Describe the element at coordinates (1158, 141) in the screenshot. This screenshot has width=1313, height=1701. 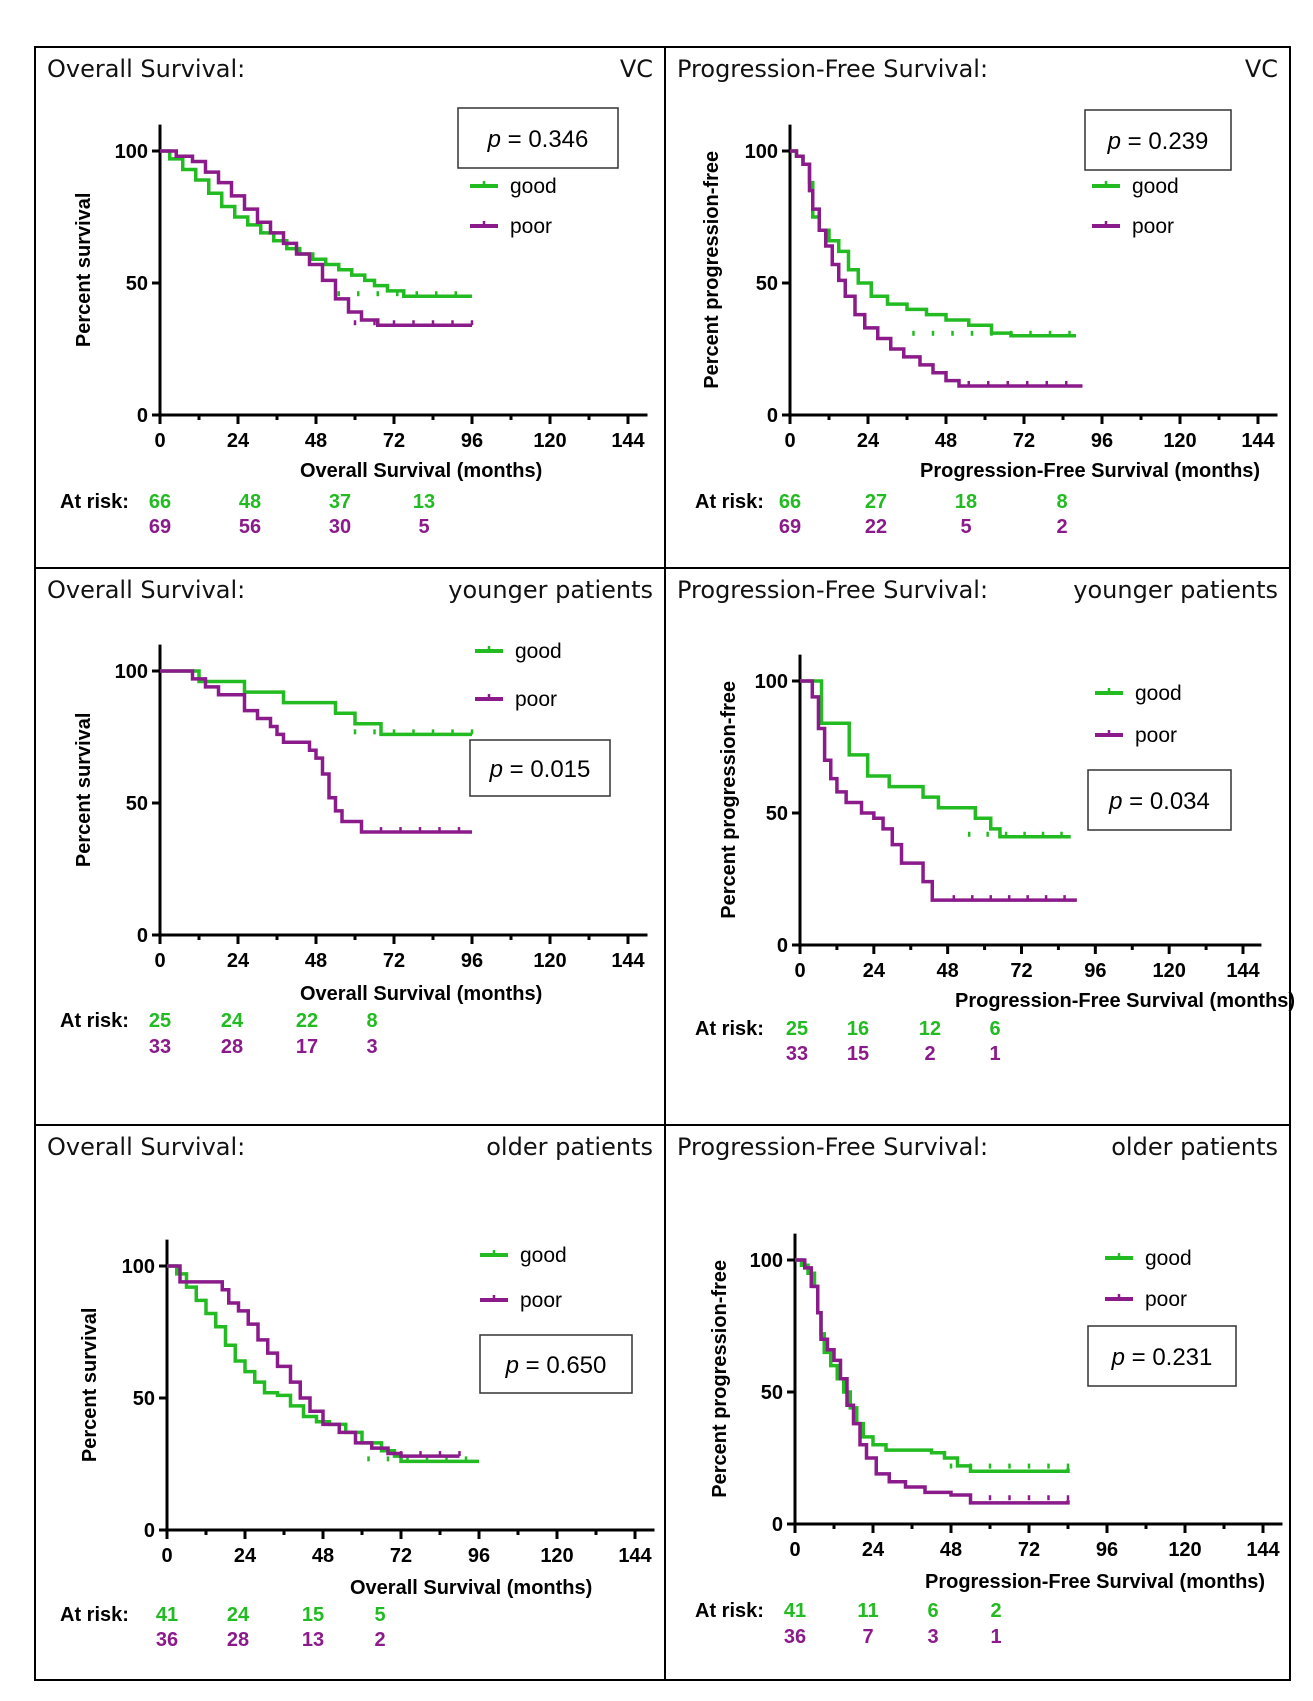
I see `p-value: p = 0.239` at that location.